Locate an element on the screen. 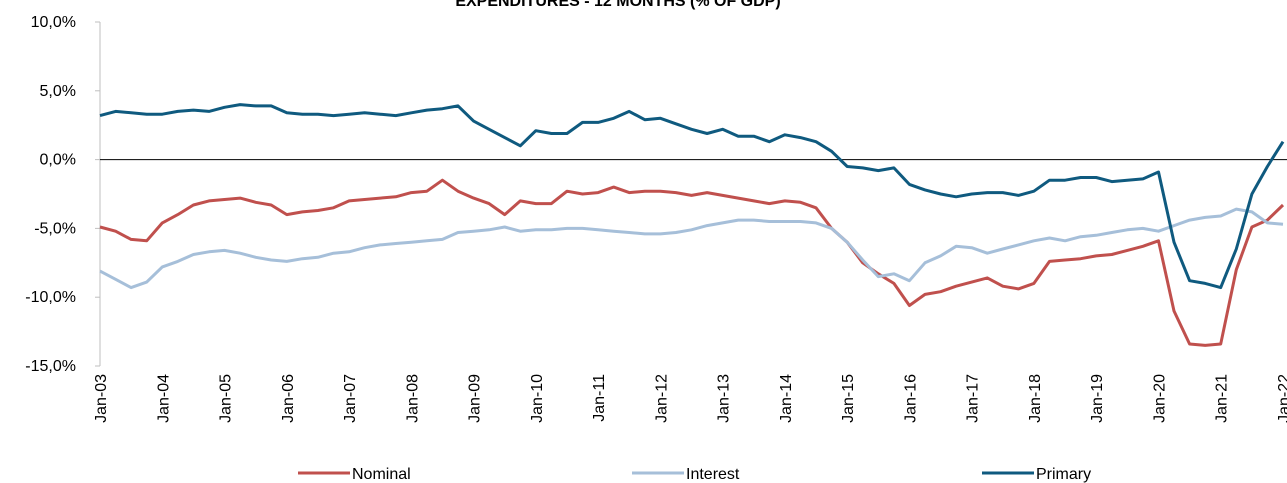  legend-label: Primary is located at coordinates (1063, 474).